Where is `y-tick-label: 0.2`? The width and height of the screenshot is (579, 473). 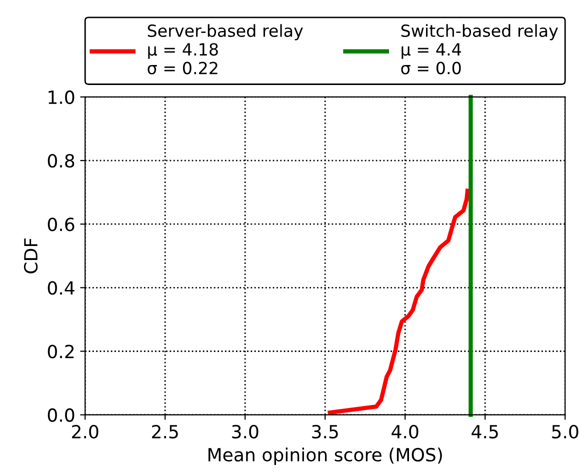 y-tick-label: 0.2 is located at coordinates (61, 351).